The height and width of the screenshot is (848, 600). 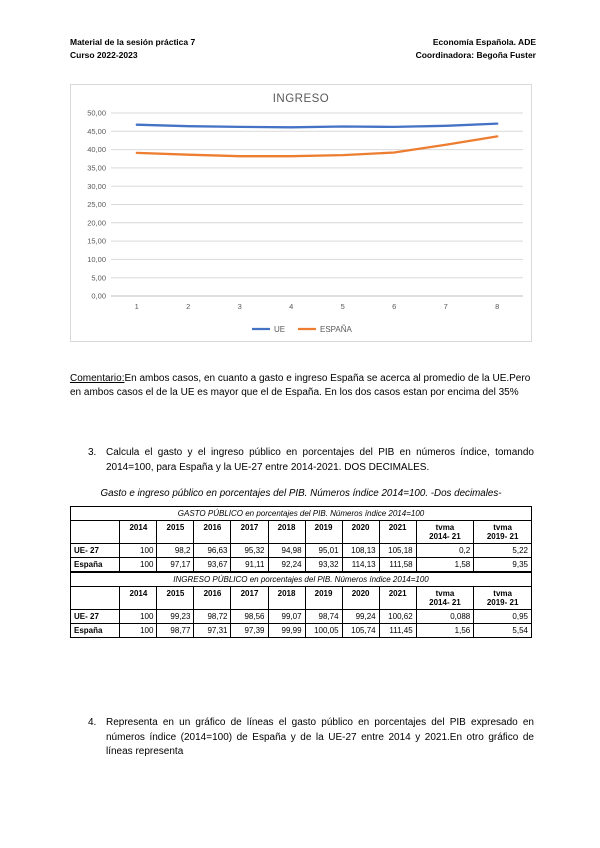 What do you see at coordinates (317, 306) in the screenshot?
I see `chart-x-labels: 1 2 3 4 5 6 7 8` at bounding box center [317, 306].